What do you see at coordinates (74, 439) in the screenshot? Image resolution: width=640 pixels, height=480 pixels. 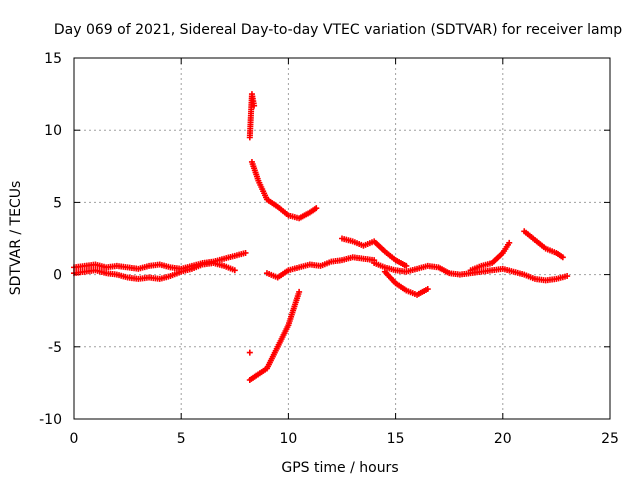 I see `x-tick-label: 0` at bounding box center [74, 439].